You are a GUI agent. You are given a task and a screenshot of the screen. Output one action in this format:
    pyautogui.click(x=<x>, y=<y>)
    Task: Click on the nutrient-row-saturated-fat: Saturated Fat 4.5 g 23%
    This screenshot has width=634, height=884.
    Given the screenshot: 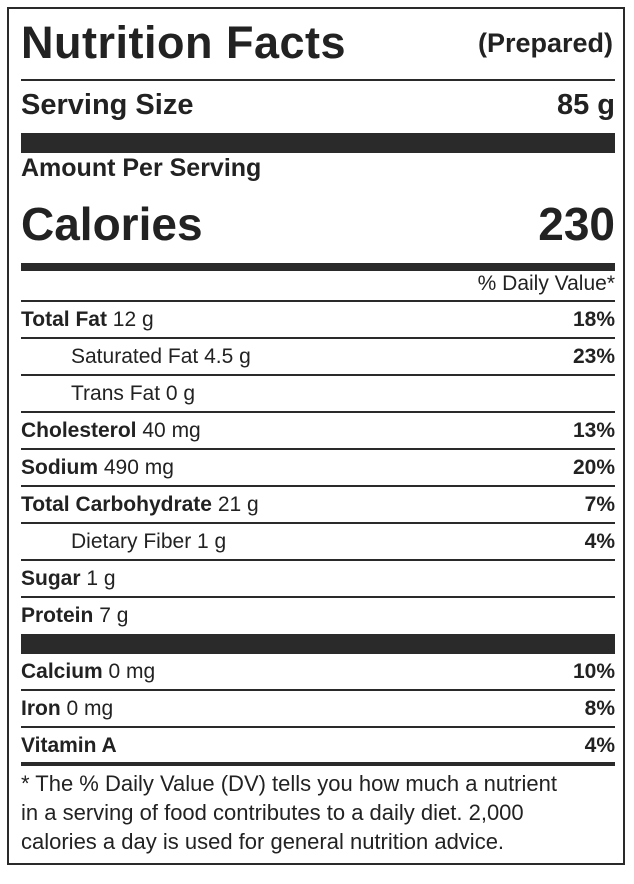 What is the action you would take?
    pyautogui.click(x=318, y=357)
    